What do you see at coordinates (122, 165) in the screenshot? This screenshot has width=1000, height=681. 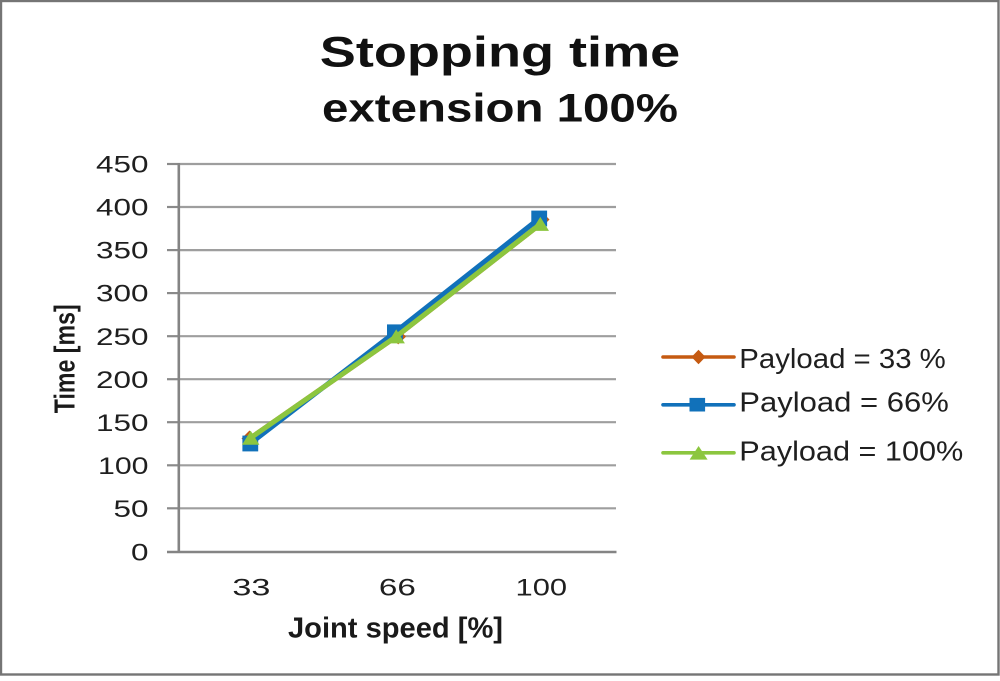 I see `svg-text: 450` at bounding box center [122, 165].